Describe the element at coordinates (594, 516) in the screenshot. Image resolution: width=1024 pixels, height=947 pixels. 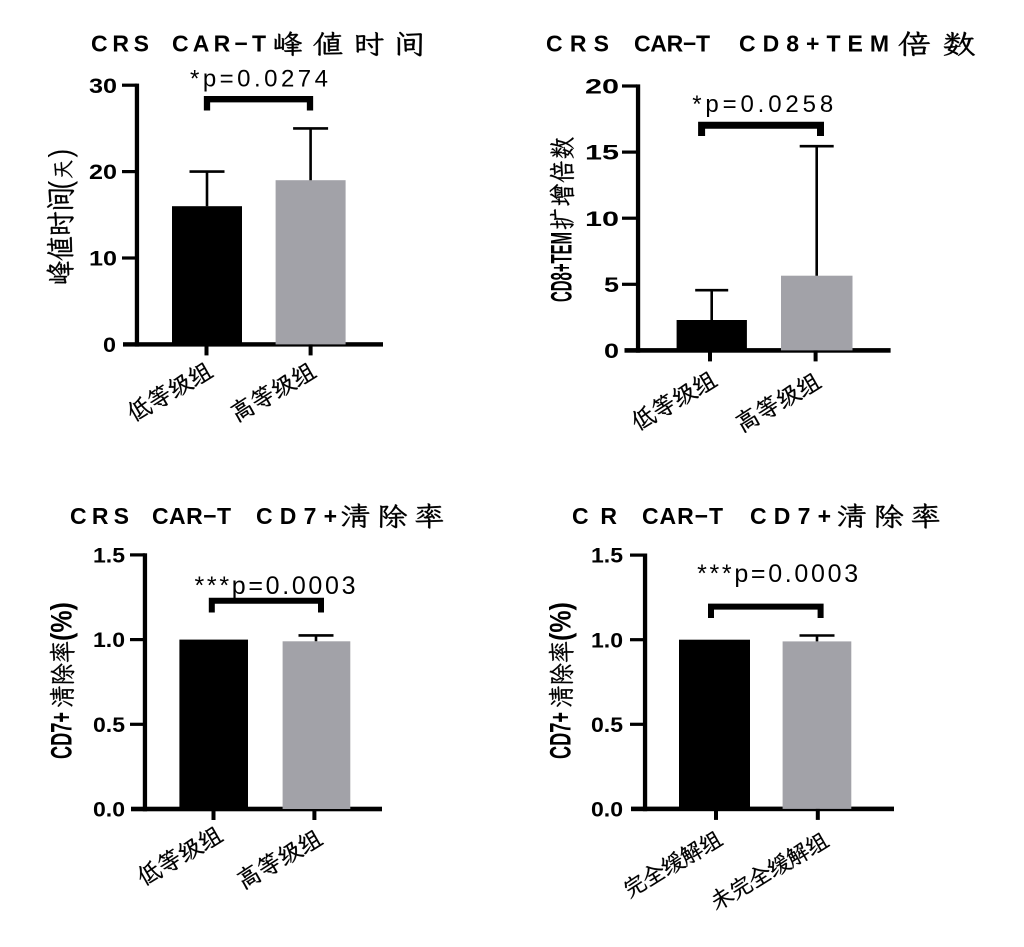
I see `svg-text: CR` at that location.